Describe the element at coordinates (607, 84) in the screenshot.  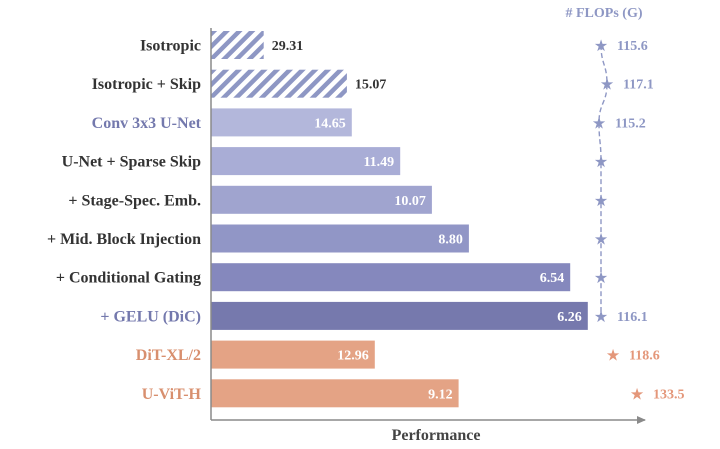
I see `flops-star-1: ★` at that location.